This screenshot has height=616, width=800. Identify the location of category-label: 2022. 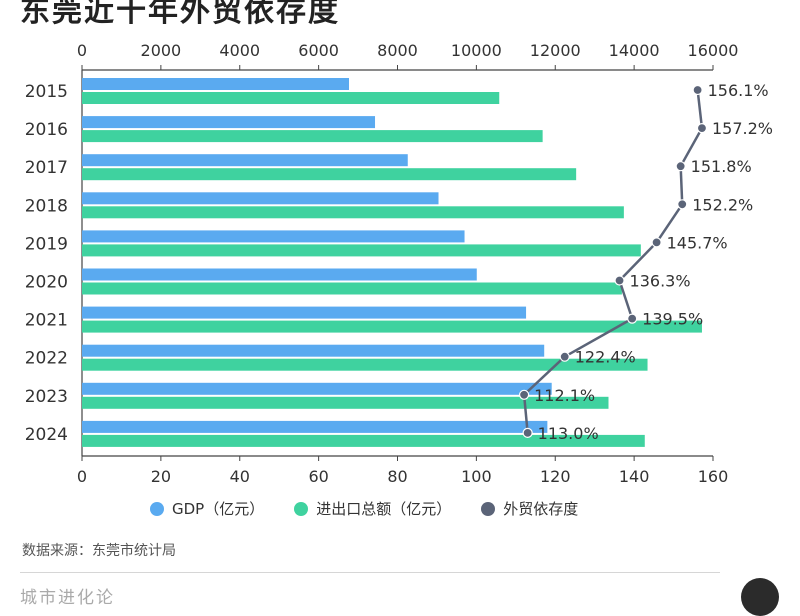
(46, 359).